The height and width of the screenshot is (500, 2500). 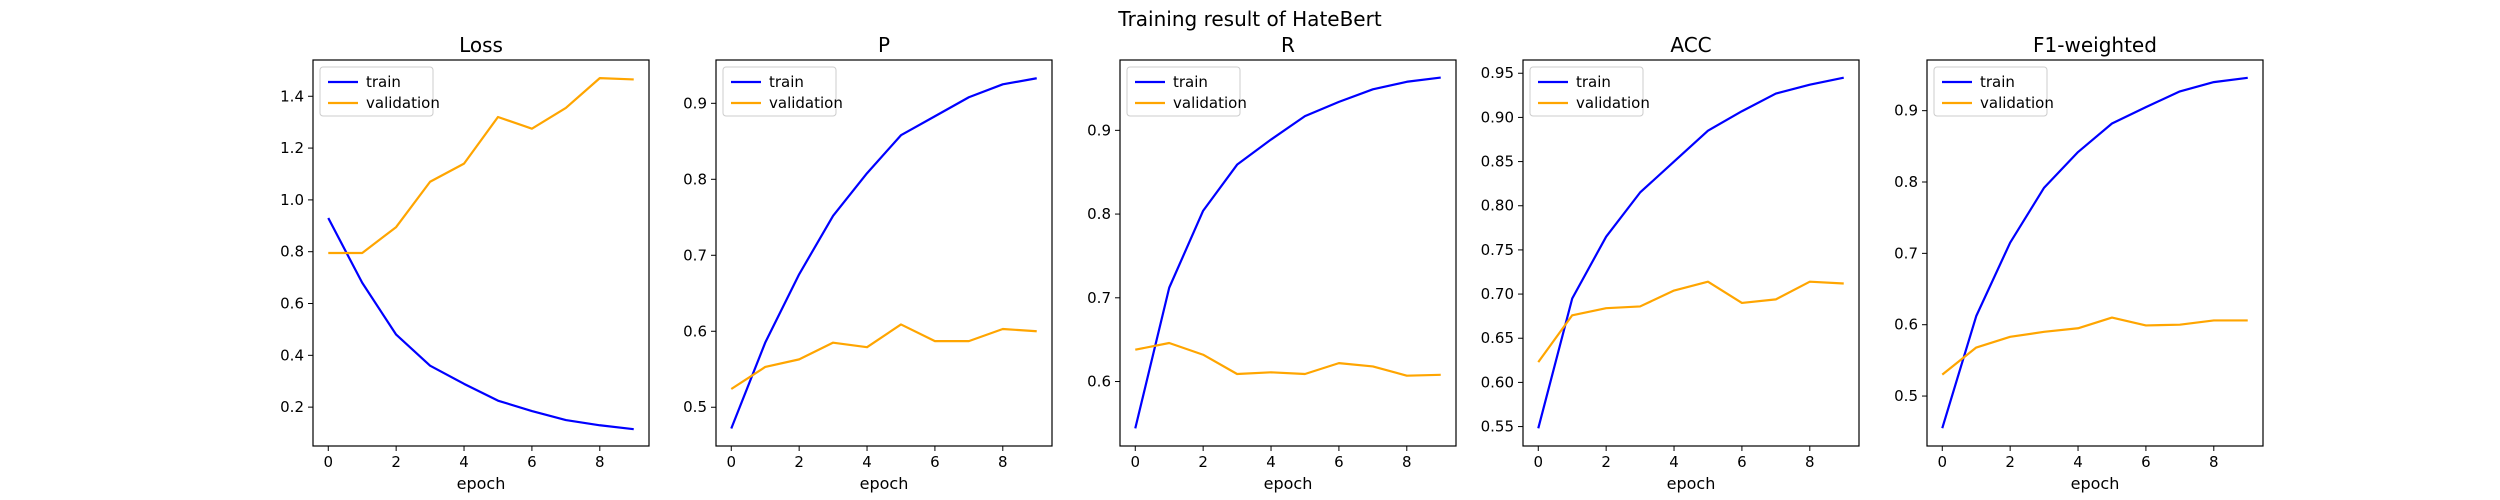 I want to click on chart-4-acc-xlabel: epoch, so click(x=1691, y=483).